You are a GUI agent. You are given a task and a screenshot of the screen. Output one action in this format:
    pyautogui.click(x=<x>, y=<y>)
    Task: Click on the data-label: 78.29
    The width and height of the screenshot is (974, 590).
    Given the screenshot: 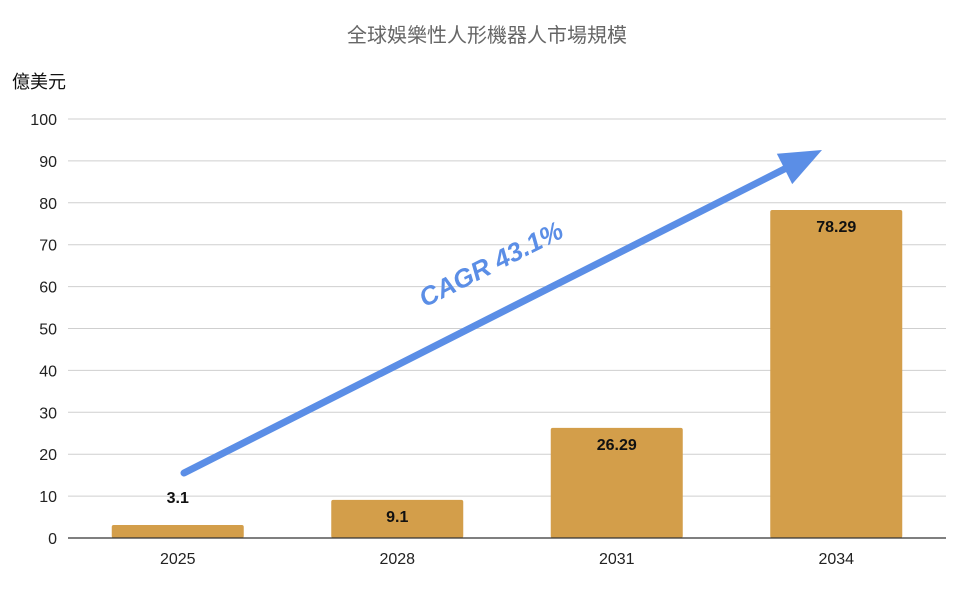 What is the action you would take?
    pyautogui.click(x=836, y=227)
    